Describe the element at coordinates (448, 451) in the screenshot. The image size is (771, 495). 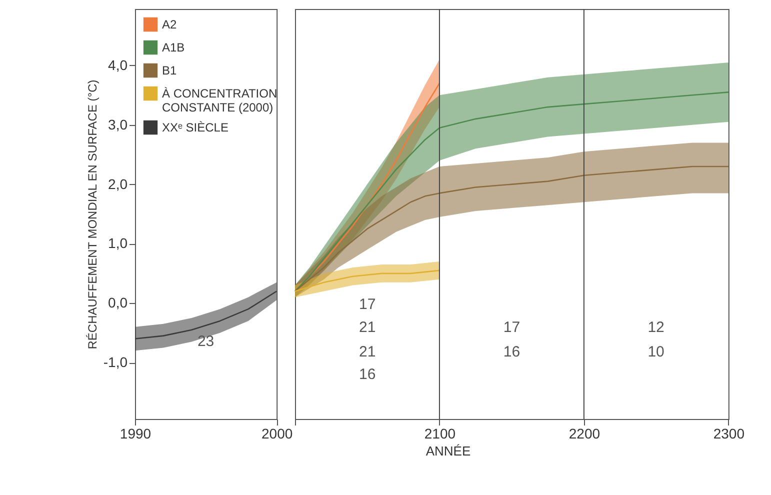
I see `x-axis-title: ANNÉE` at that location.